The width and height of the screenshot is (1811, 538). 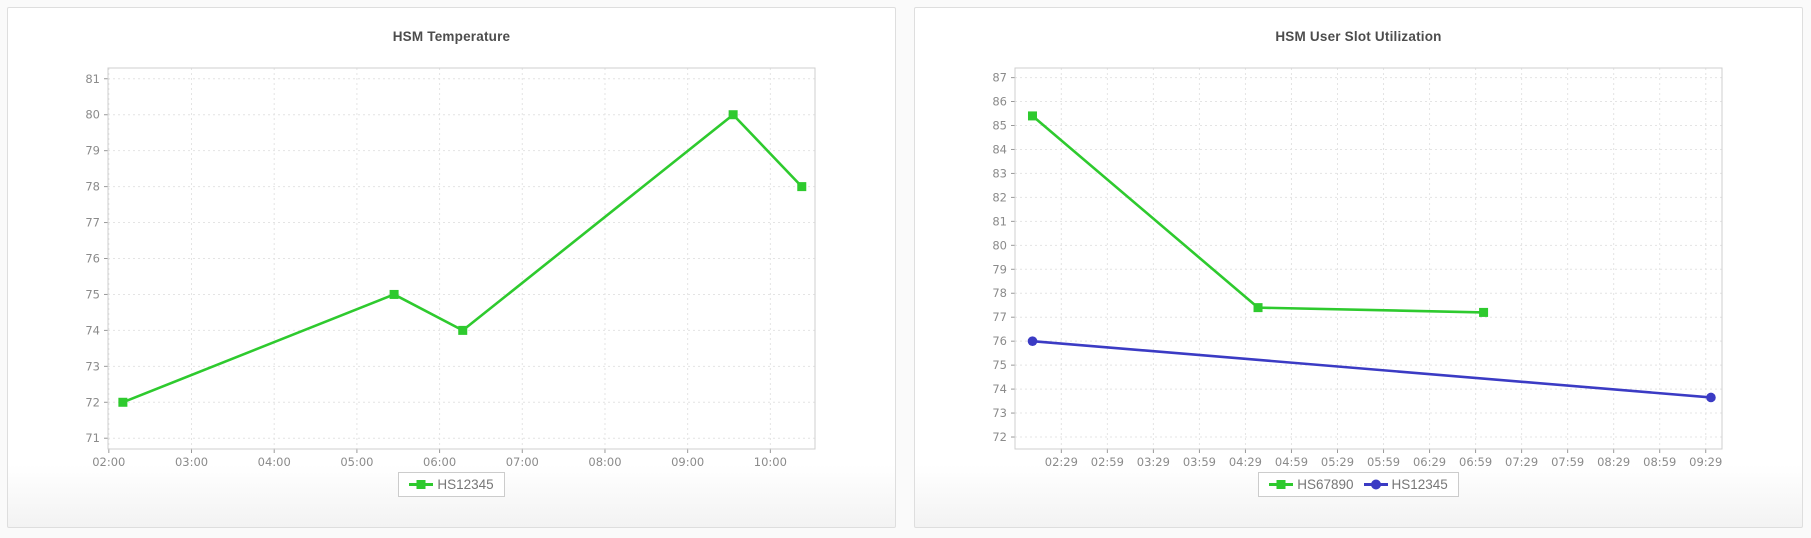 I want to click on legend-label: HS67890, so click(x=1325, y=484).